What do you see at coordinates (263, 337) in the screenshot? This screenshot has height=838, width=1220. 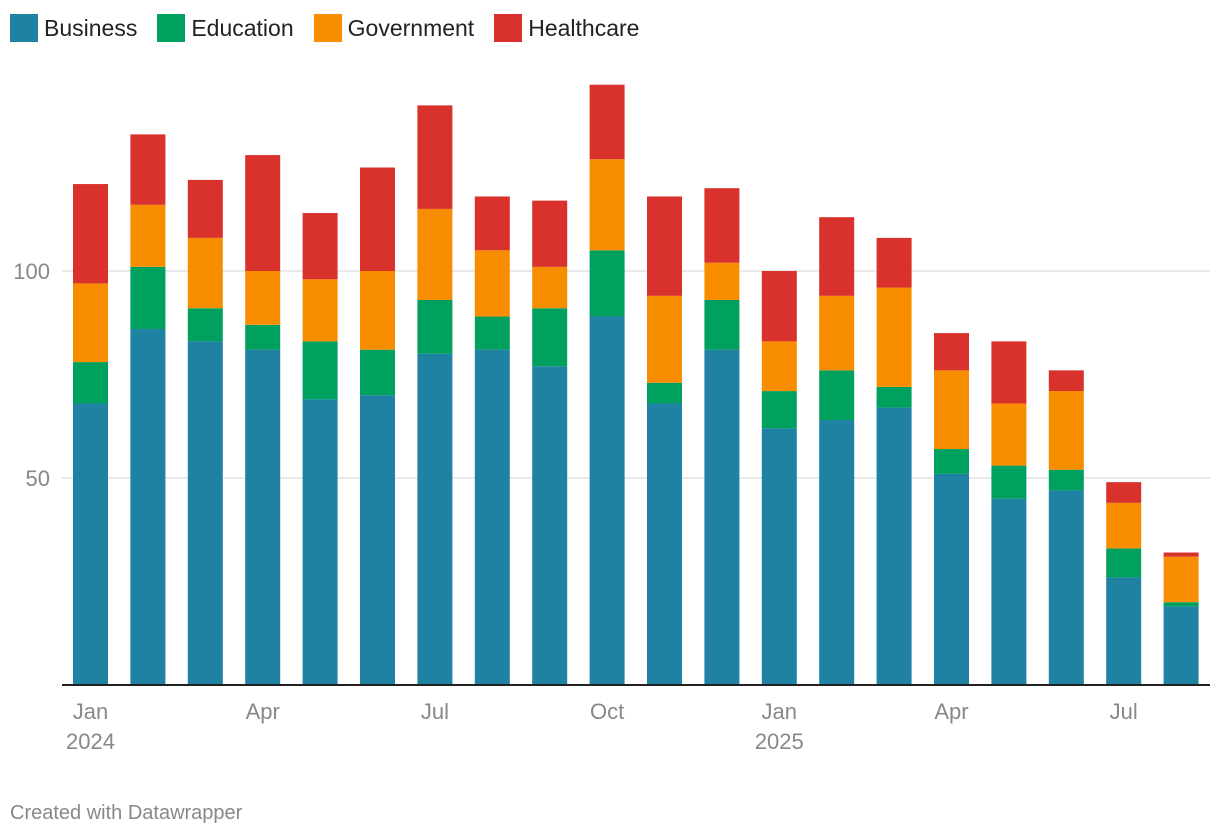 I see `bar-education-apr-2024` at bounding box center [263, 337].